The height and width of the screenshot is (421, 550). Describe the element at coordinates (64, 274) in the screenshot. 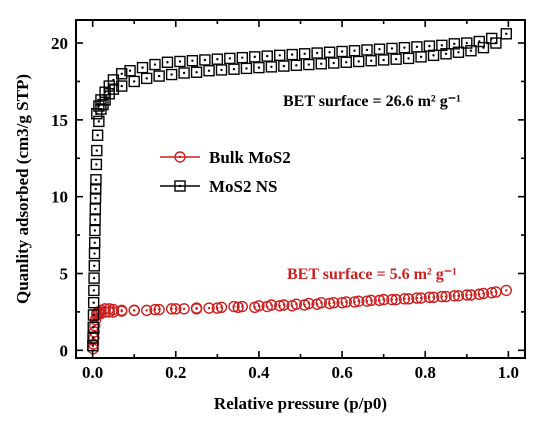

I see `y-tick-label: 5` at that location.